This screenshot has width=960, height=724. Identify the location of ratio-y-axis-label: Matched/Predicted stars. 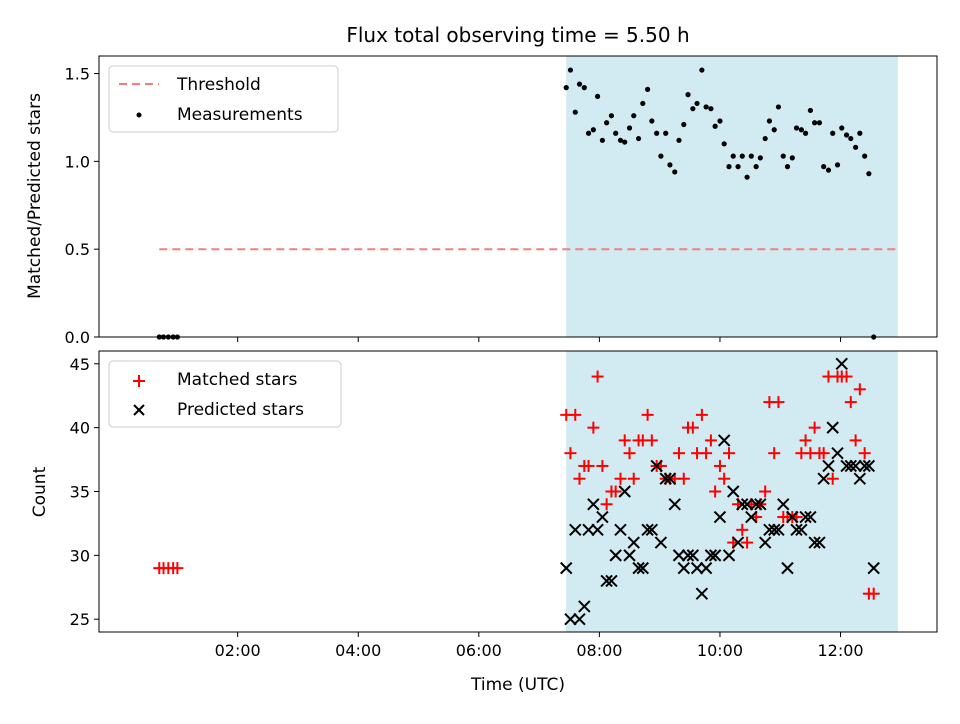
(35, 196).